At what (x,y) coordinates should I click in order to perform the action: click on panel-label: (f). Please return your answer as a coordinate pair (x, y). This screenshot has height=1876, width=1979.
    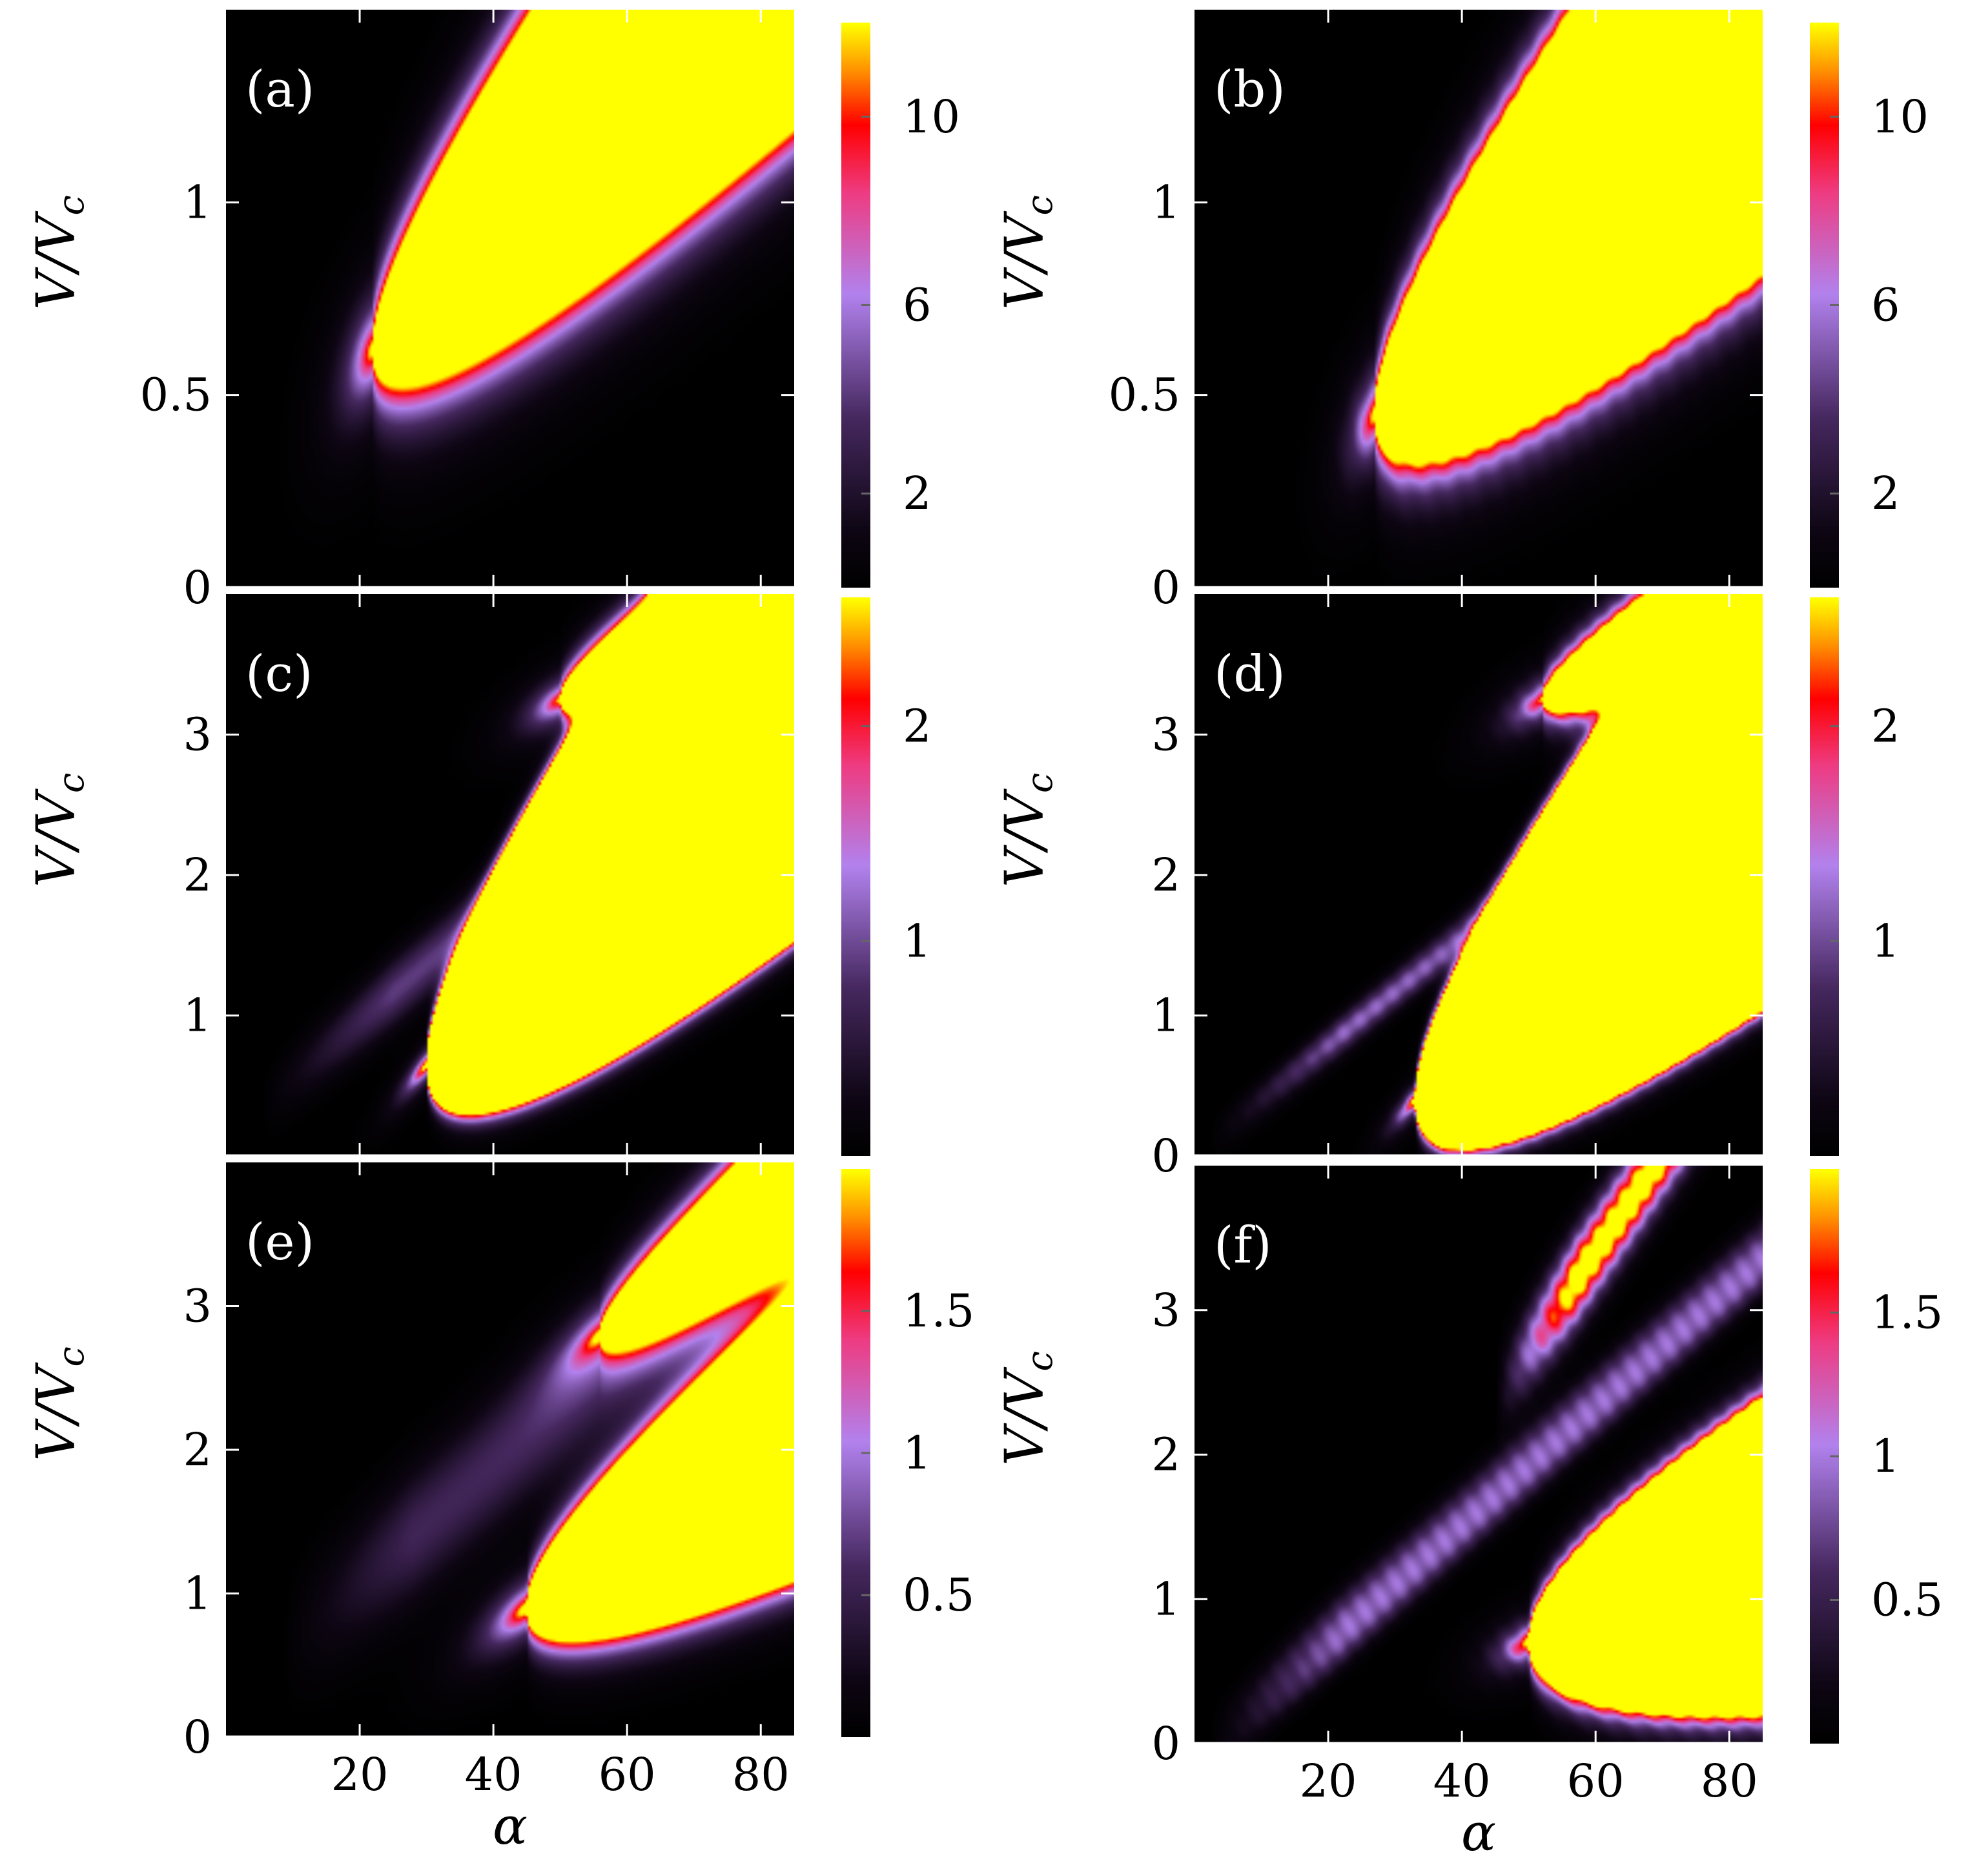
    Looking at the image, I should click on (1243, 1246).